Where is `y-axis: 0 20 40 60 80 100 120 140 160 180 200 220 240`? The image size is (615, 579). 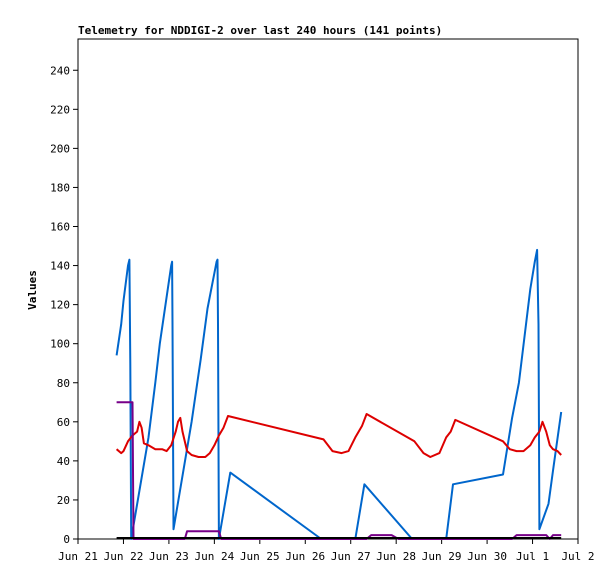 y-axis: 0 20 40 60 80 100 120 140 160 180 200 220 240 is located at coordinates (64, 305).